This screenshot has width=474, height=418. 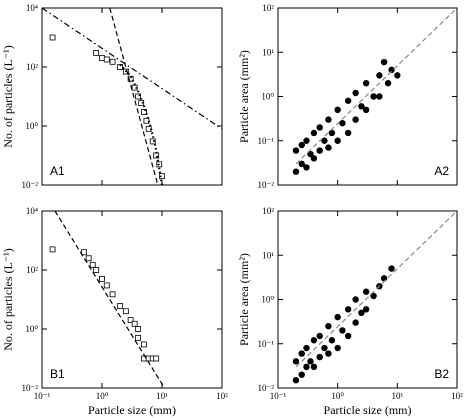 What do you see at coordinates (268, 255) in the screenshot?
I see `y-tick-label: 10¹` at bounding box center [268, 255].